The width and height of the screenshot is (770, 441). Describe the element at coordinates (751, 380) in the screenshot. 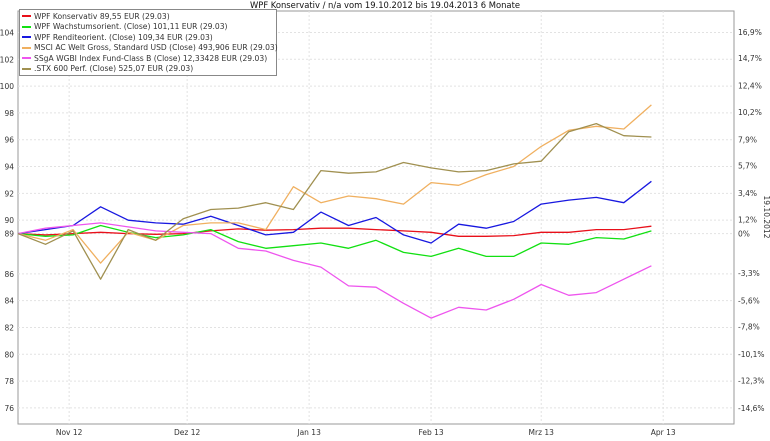

I see `y-right-tick-label: -12,3%` at that location.